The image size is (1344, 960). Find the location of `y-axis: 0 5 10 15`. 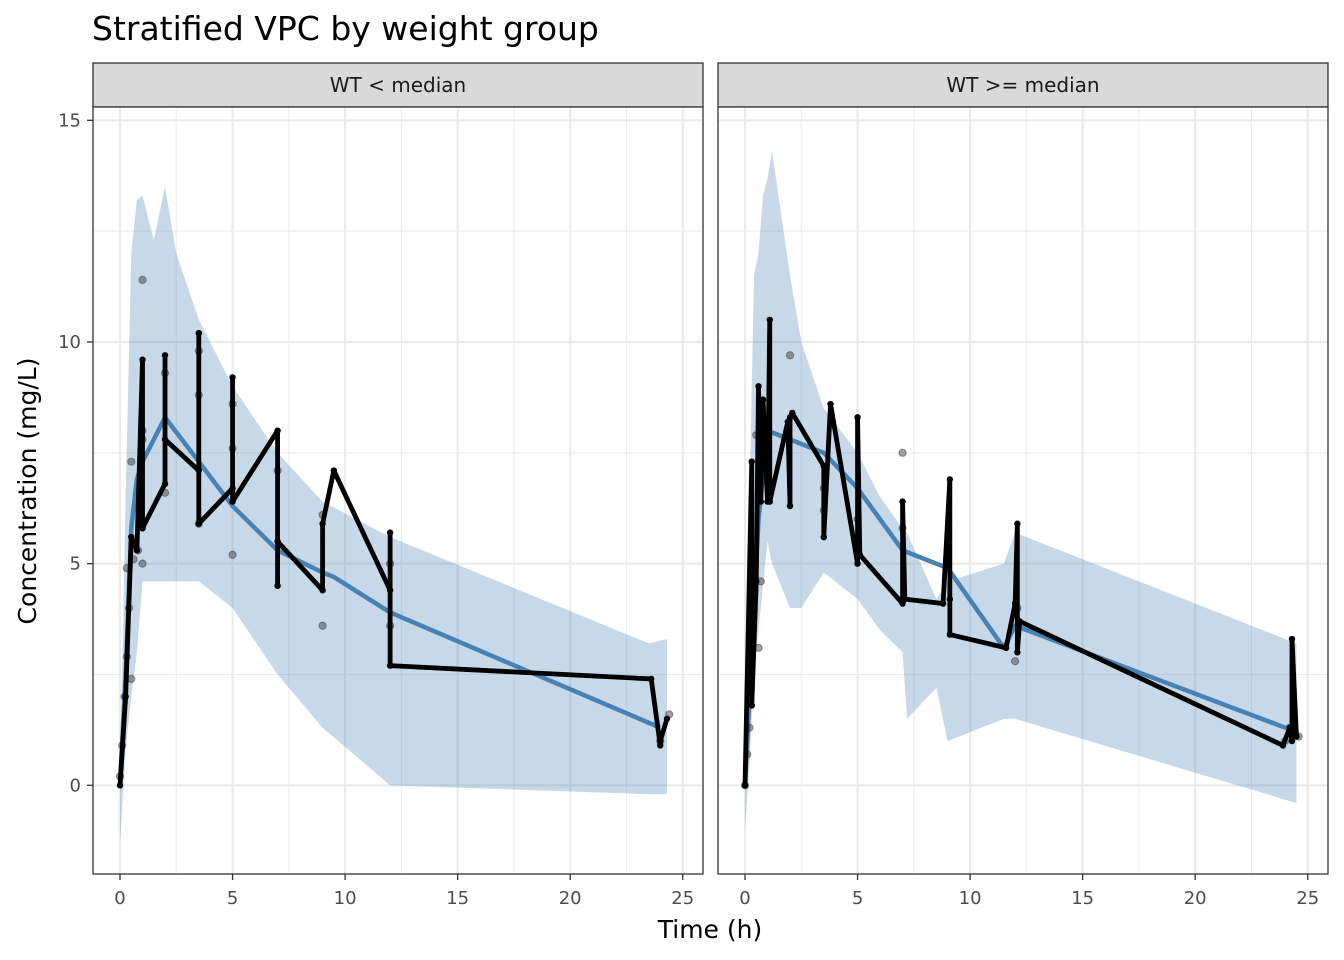

y-axis: 0 5 10 15 is located at coordinates (75, 453).